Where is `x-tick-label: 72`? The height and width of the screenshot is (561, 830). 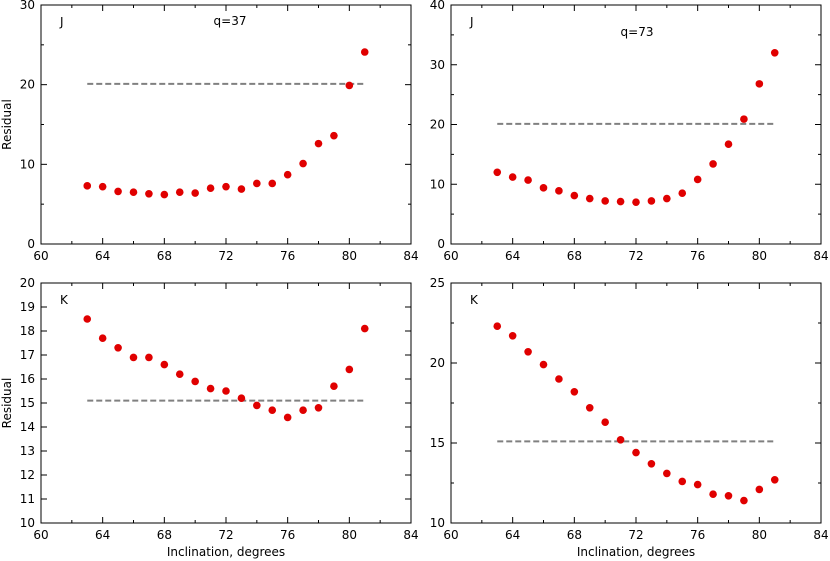 x-tick-label: 72 is located at coordinates (635, 256).